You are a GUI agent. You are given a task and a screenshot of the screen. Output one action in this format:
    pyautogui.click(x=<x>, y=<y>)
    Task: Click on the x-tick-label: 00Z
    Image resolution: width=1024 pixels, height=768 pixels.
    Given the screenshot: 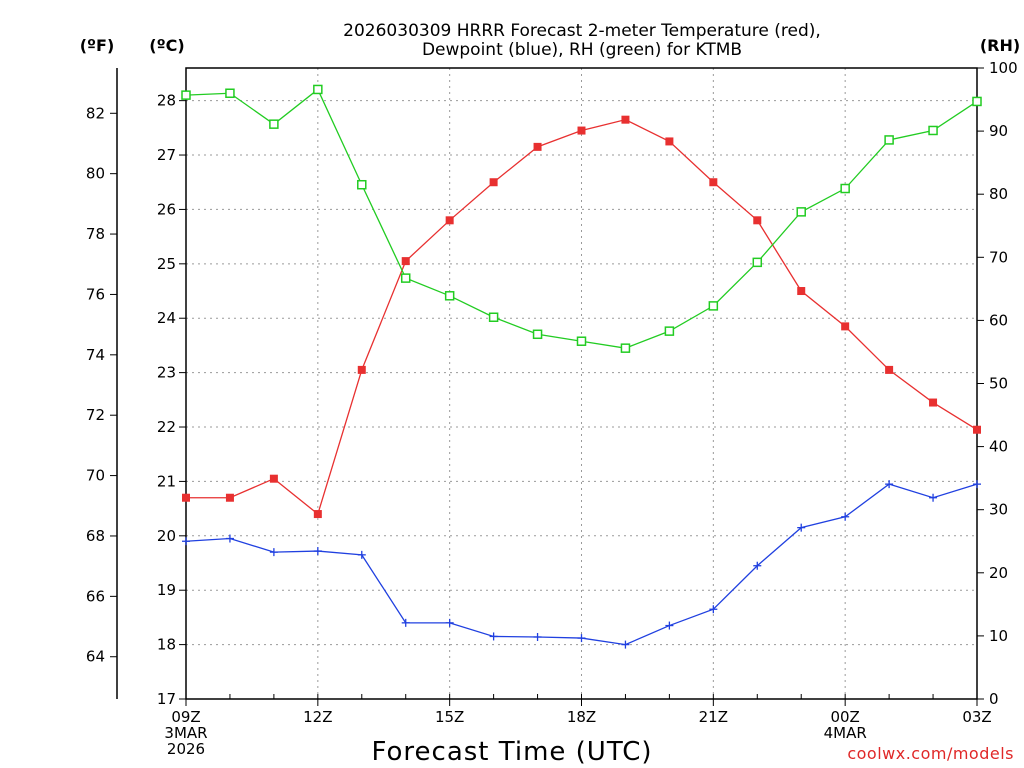 What is the action you would take?
    pyautogui.click(x=844, y=717)
    